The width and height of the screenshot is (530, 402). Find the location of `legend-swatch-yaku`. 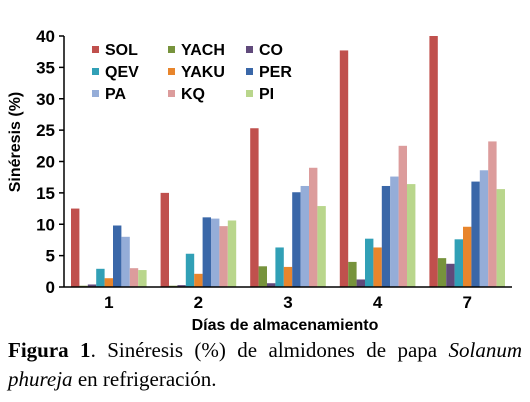

legend-swatch-yaku is located at coordinates (171, 71).